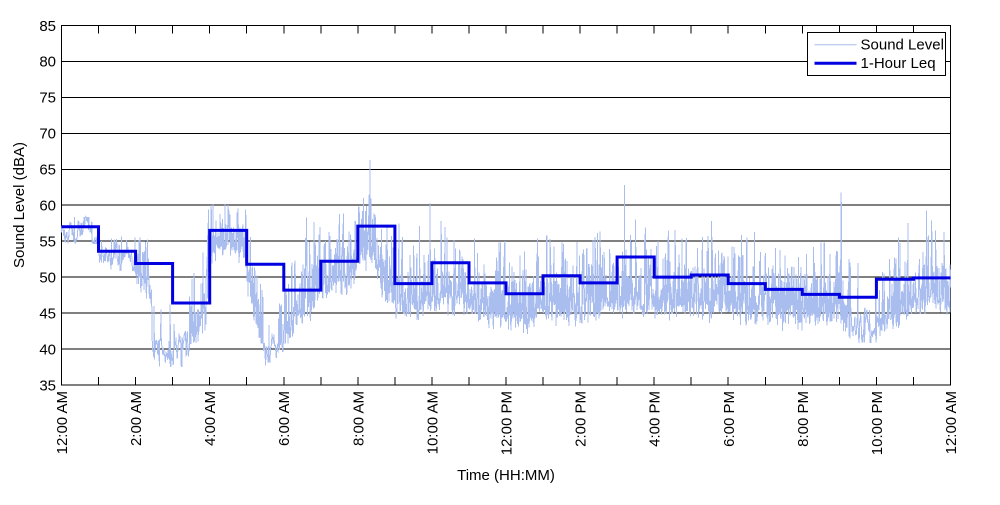 The width and height of the screenshot is (1000, 505). I want to click on svg-text: 50, so click(47, 277).